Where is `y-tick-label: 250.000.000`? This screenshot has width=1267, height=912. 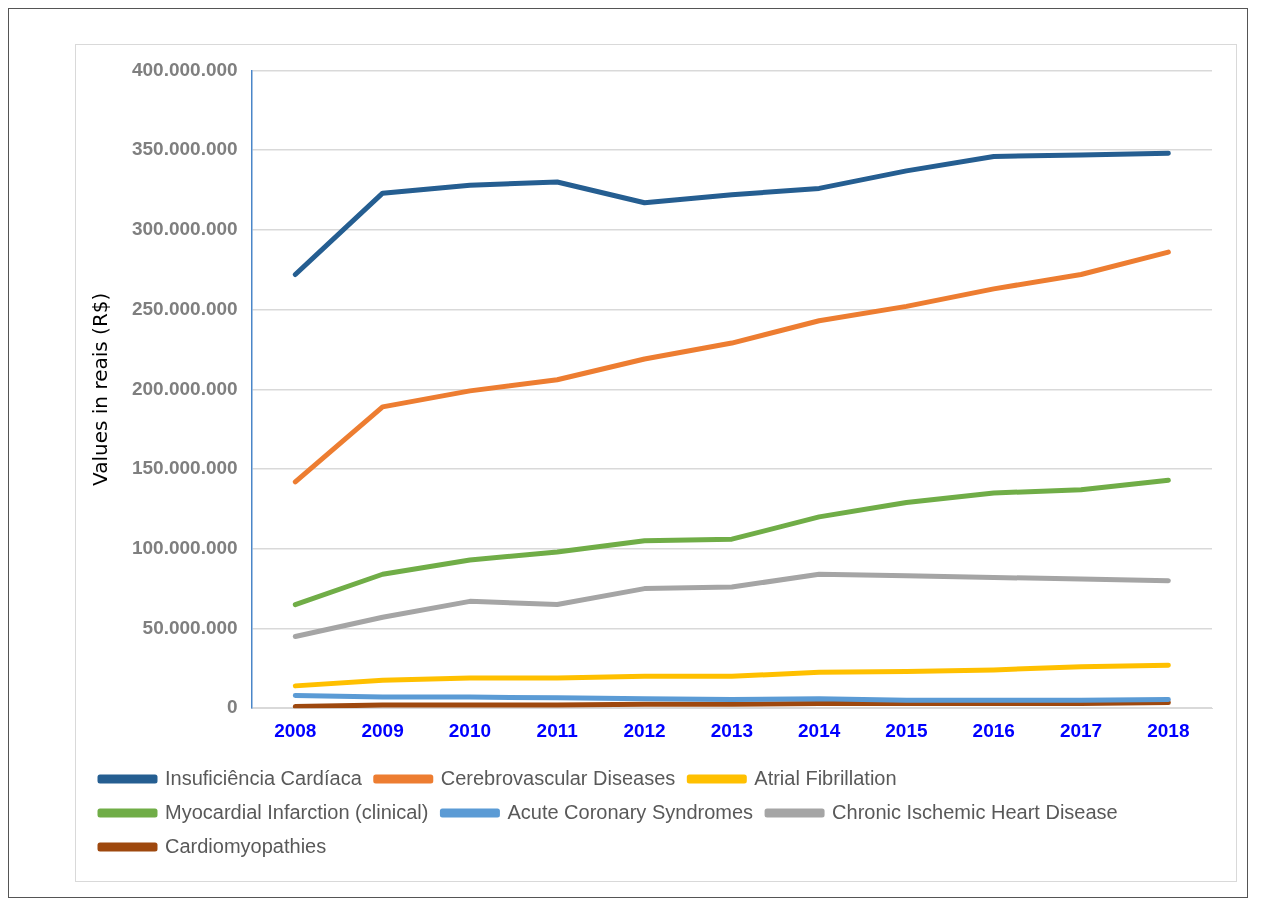 y-tick-label: 250.000.000 is located at coordinates (184, 308).